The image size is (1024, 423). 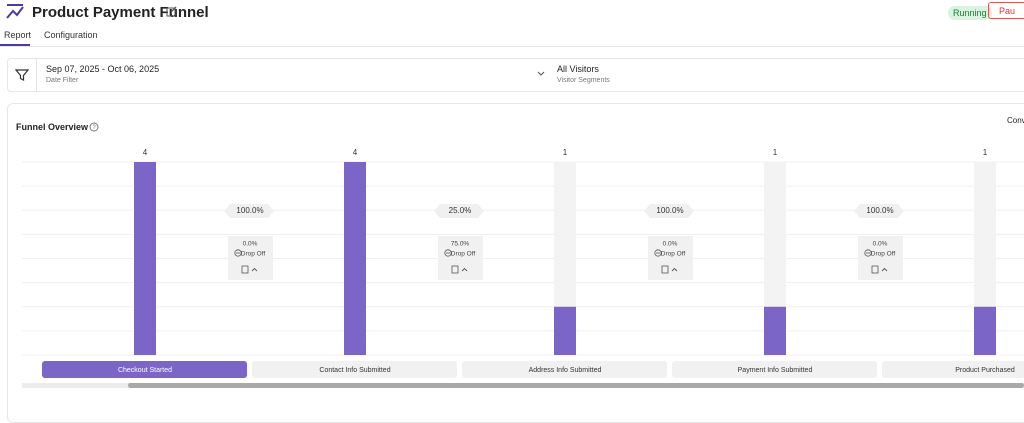 I want to click on divider, so click(x=512, y=46).